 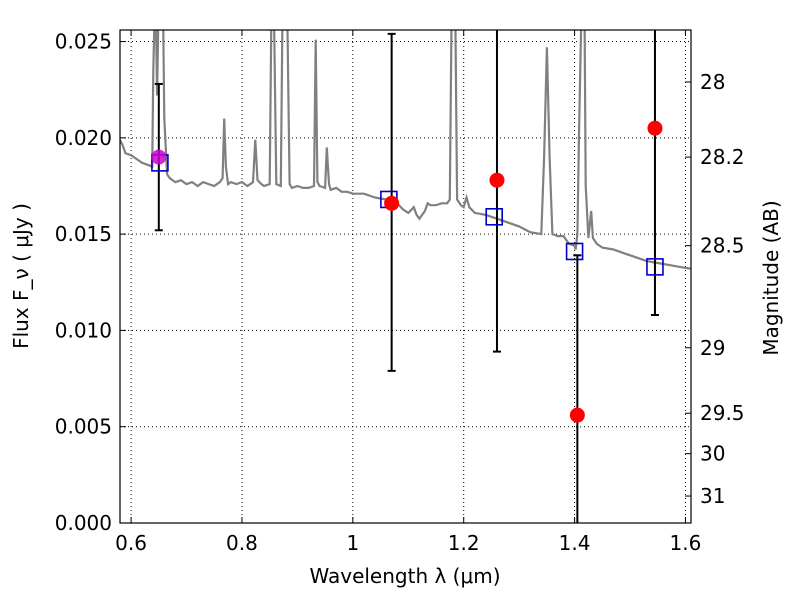 I want to click on right-tick-label: 31, so click(x=712, y=496).